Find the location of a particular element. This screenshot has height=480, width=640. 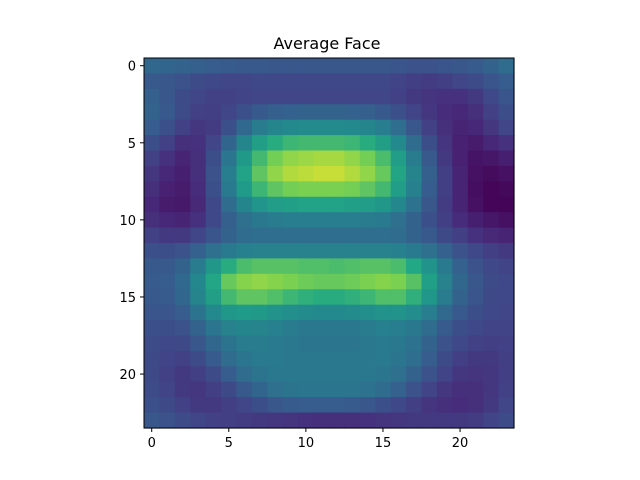

x-tick-label: 0 is located at coordinates (152, 443).